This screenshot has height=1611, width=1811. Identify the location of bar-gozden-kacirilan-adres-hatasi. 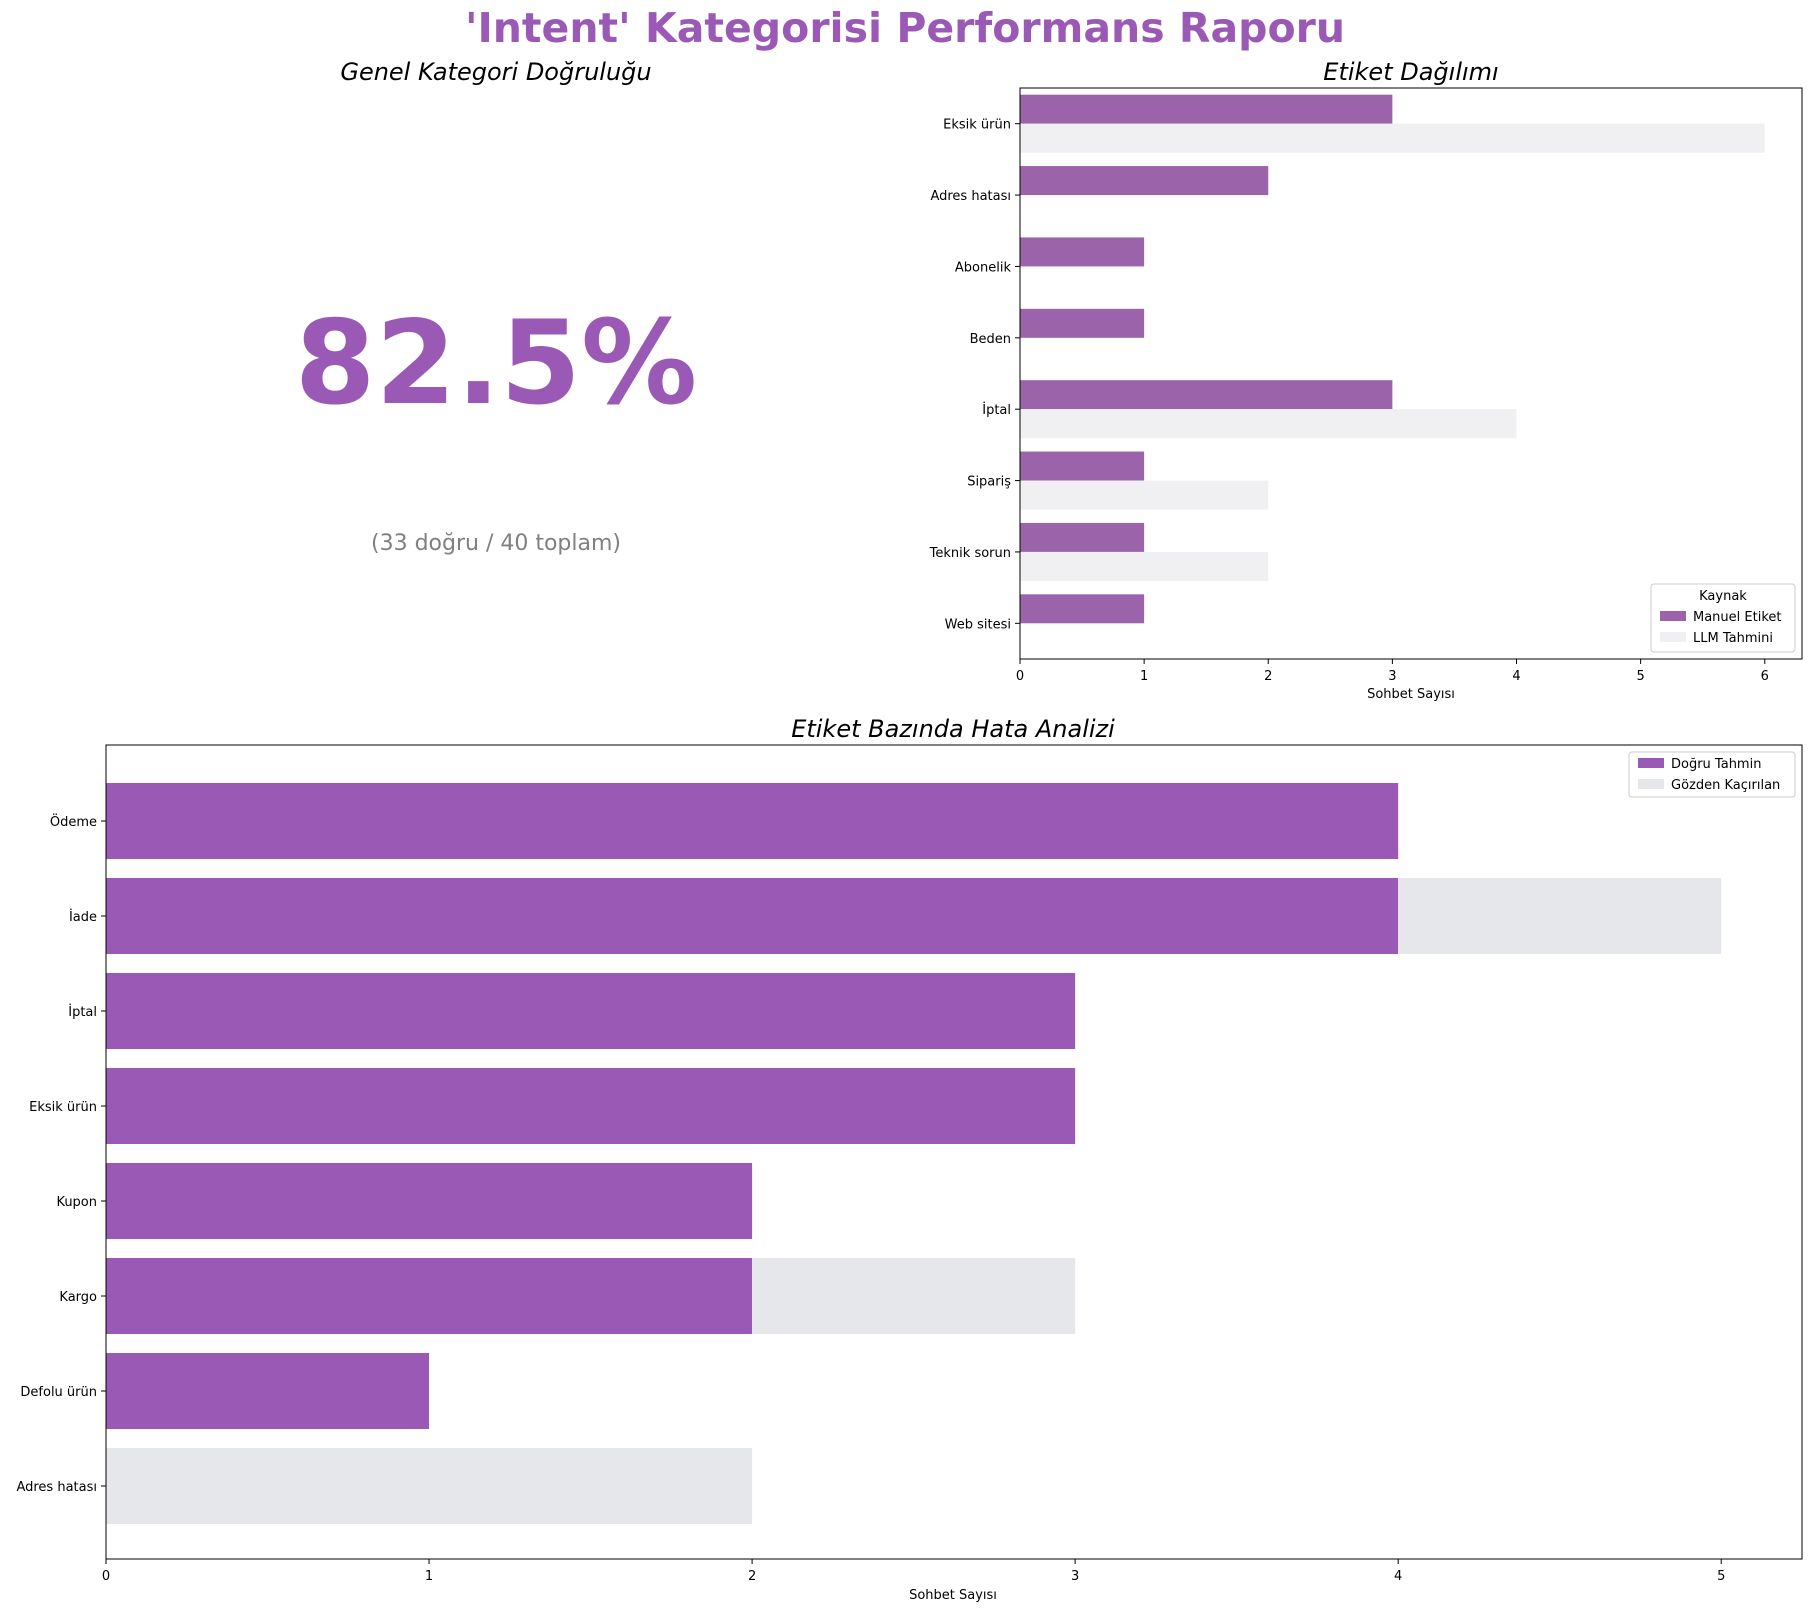
(429, 1486).